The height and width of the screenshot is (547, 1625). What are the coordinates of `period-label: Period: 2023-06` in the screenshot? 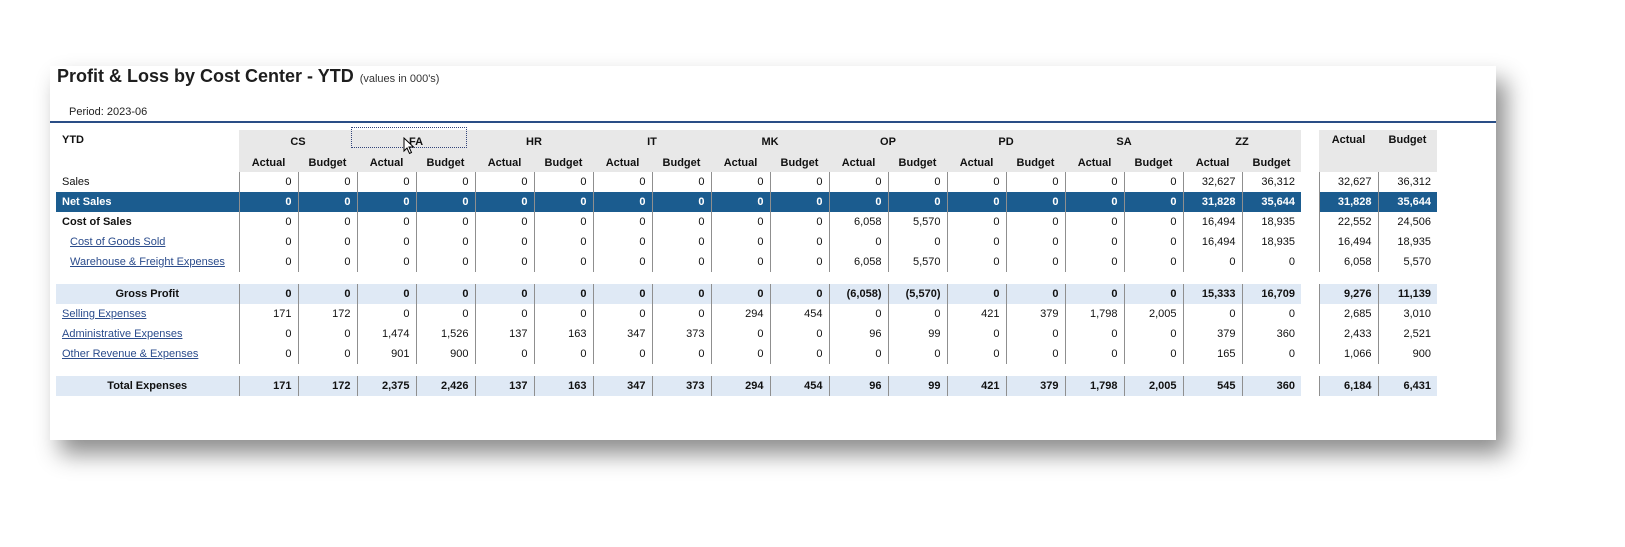 It's located at (108, 112).